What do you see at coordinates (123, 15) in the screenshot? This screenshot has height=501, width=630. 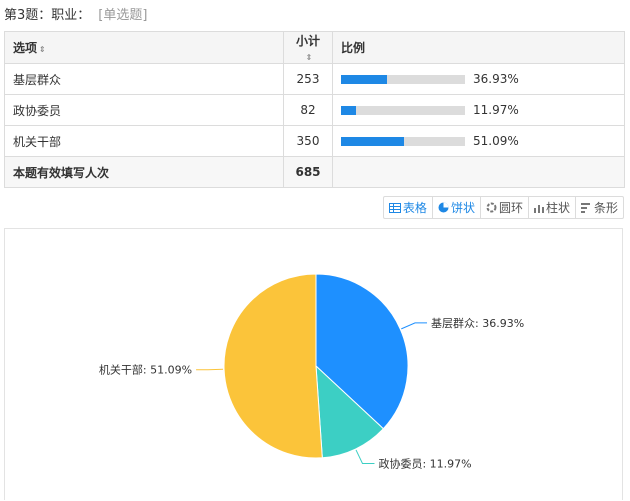 I see `question-type: [单选题]` at bounding box center [123, 15].